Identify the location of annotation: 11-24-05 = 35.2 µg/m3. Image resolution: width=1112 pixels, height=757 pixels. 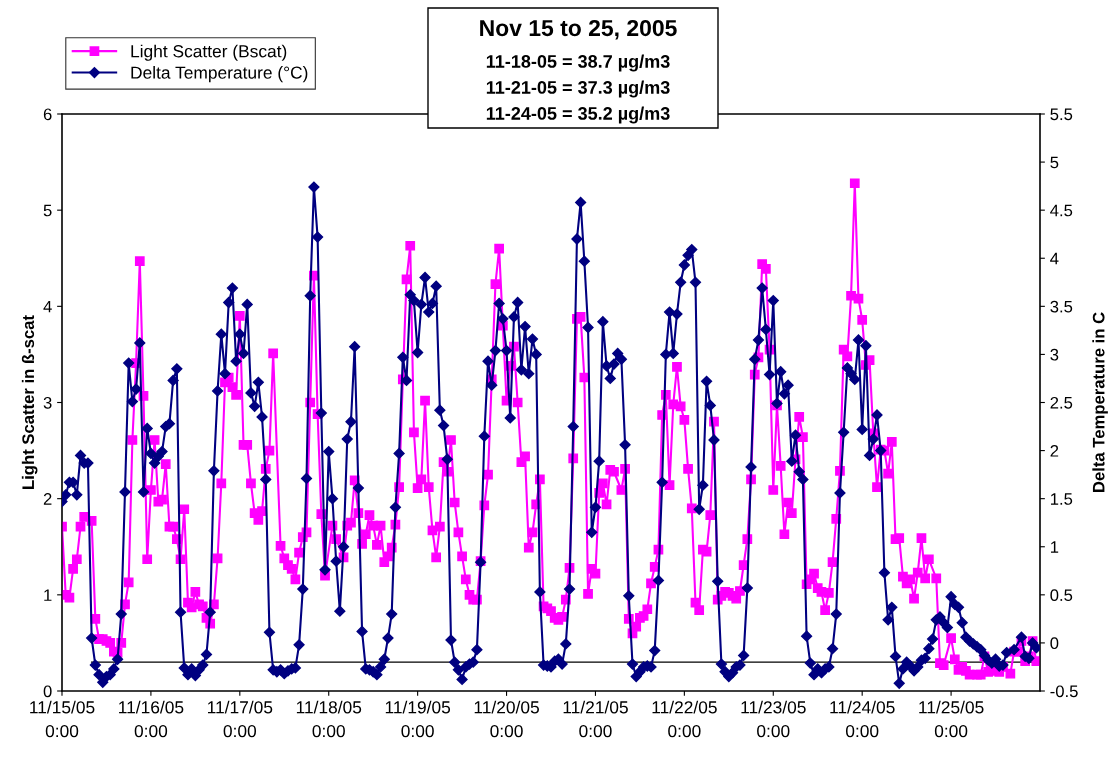
(578, 115).